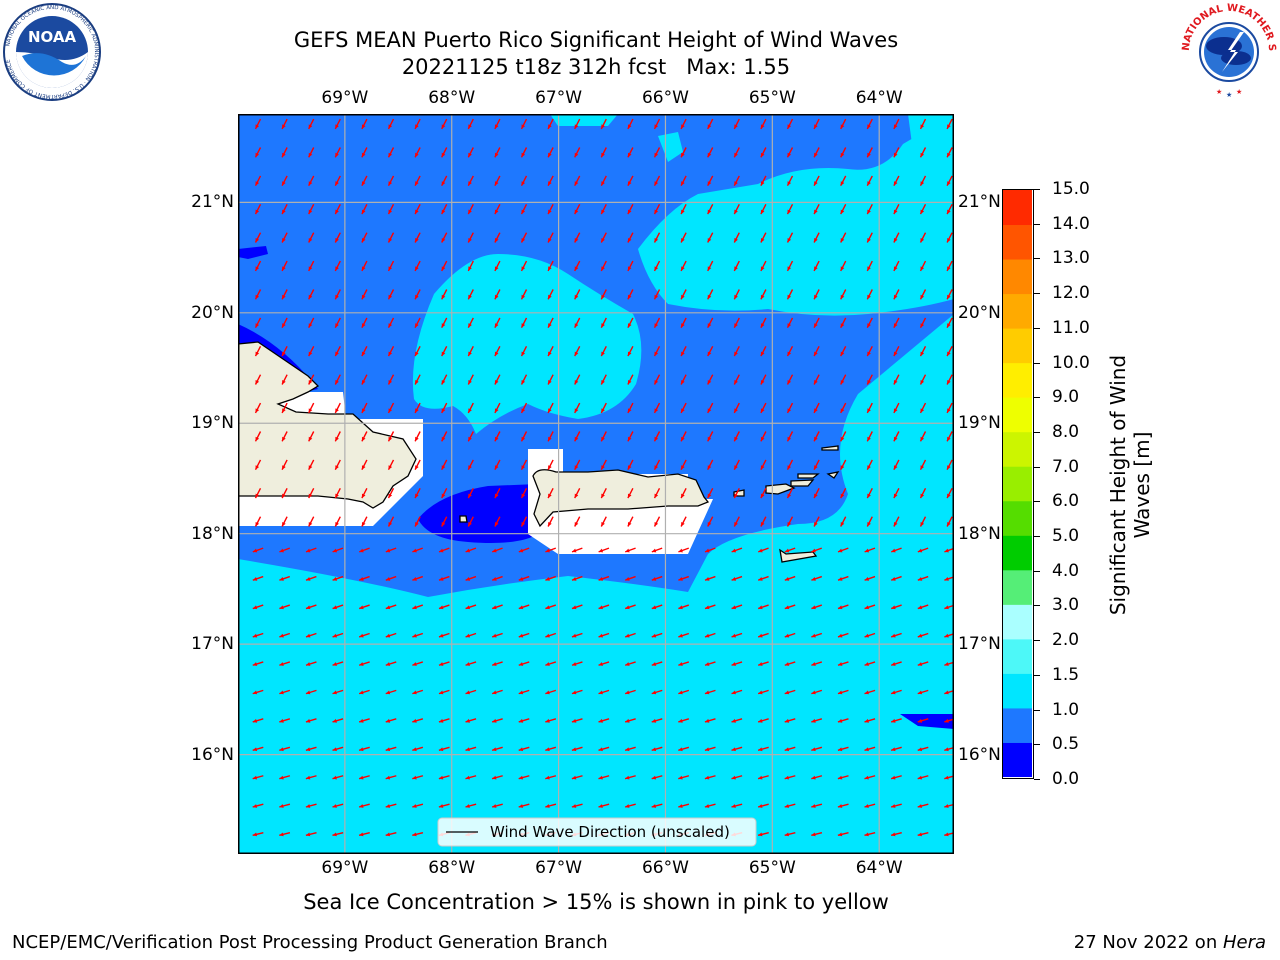  I want to click on nws-logo: NATIONAL WEATHER SERVICE ★ ★ ★, so click(1227, 50).